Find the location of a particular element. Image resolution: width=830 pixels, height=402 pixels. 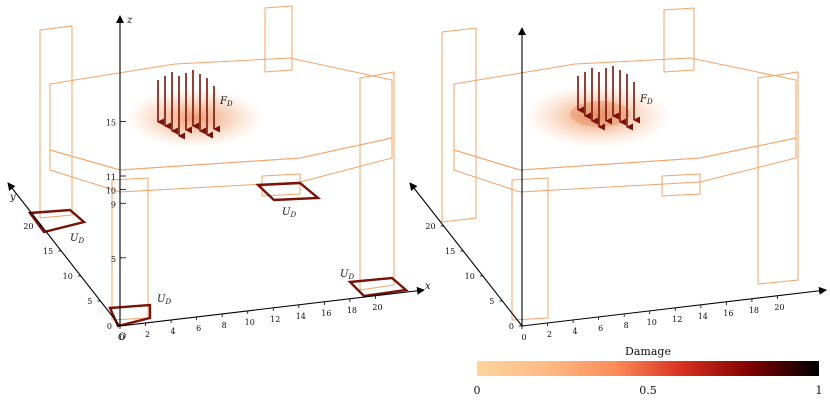

right-x-tick-label: 16 is located at coordinates (728, 313).